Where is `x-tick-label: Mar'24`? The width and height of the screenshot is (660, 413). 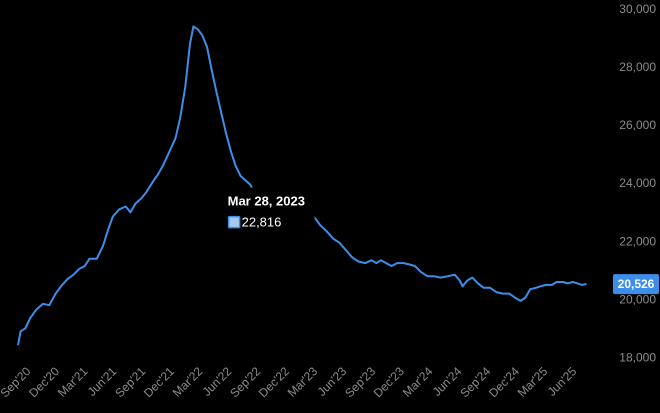 x-tick-label: Mar'24 is located at coordinates (418, 382).